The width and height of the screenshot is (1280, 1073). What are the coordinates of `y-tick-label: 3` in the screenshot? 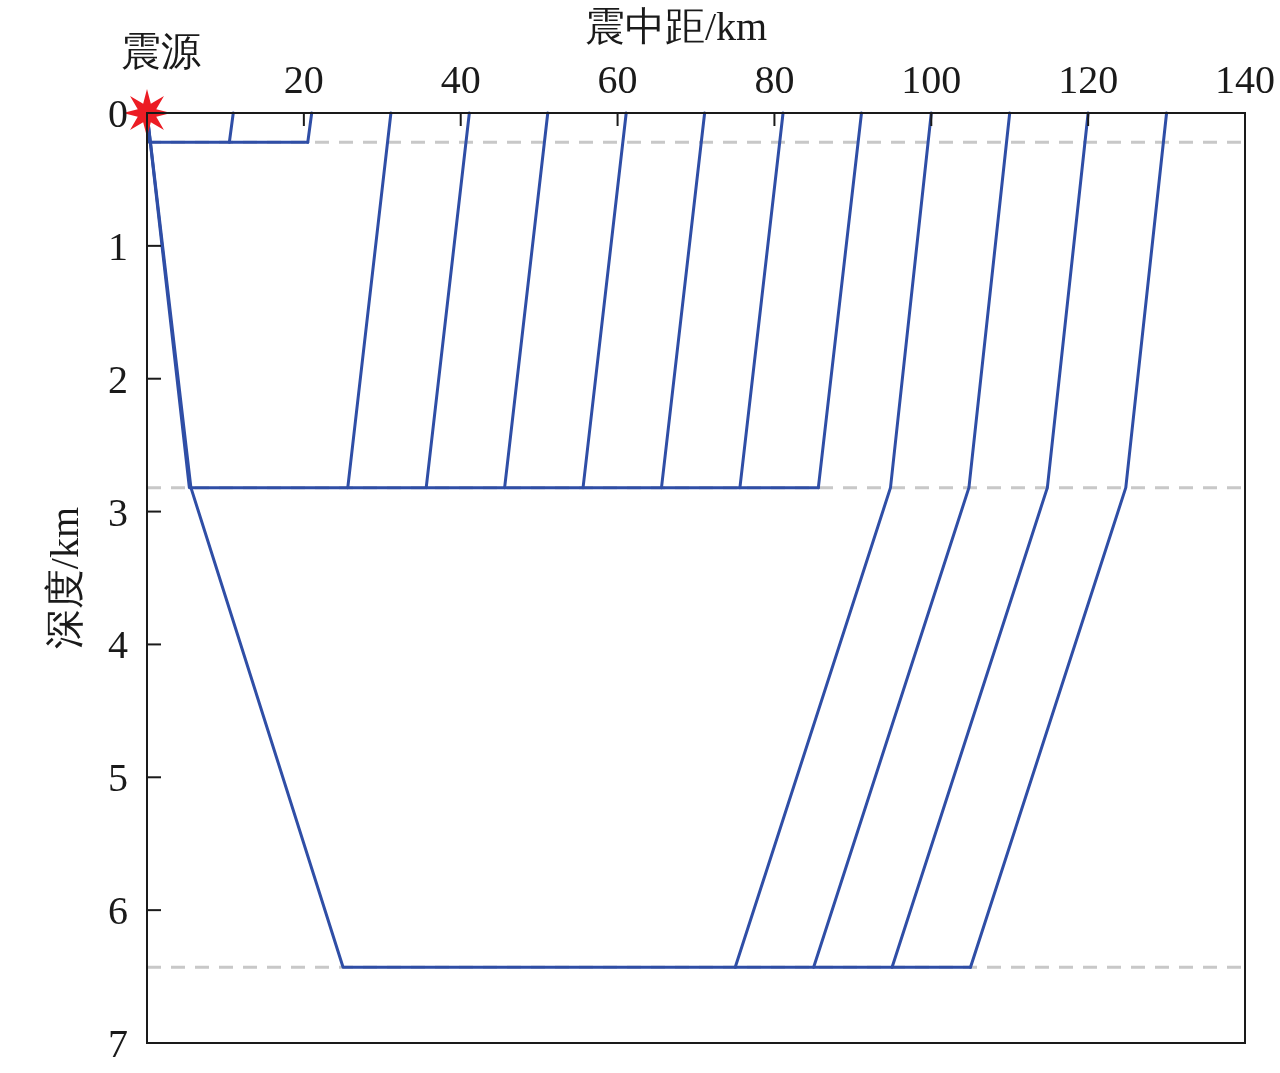 It's located at (118, 512).